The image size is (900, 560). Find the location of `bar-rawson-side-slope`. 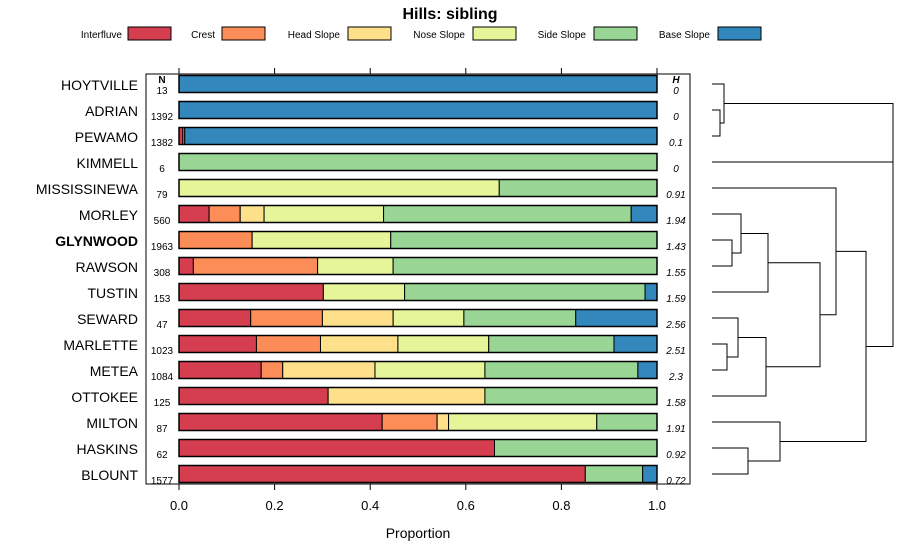

bar-rawson-side-slope is located at coordinates (525, 266).